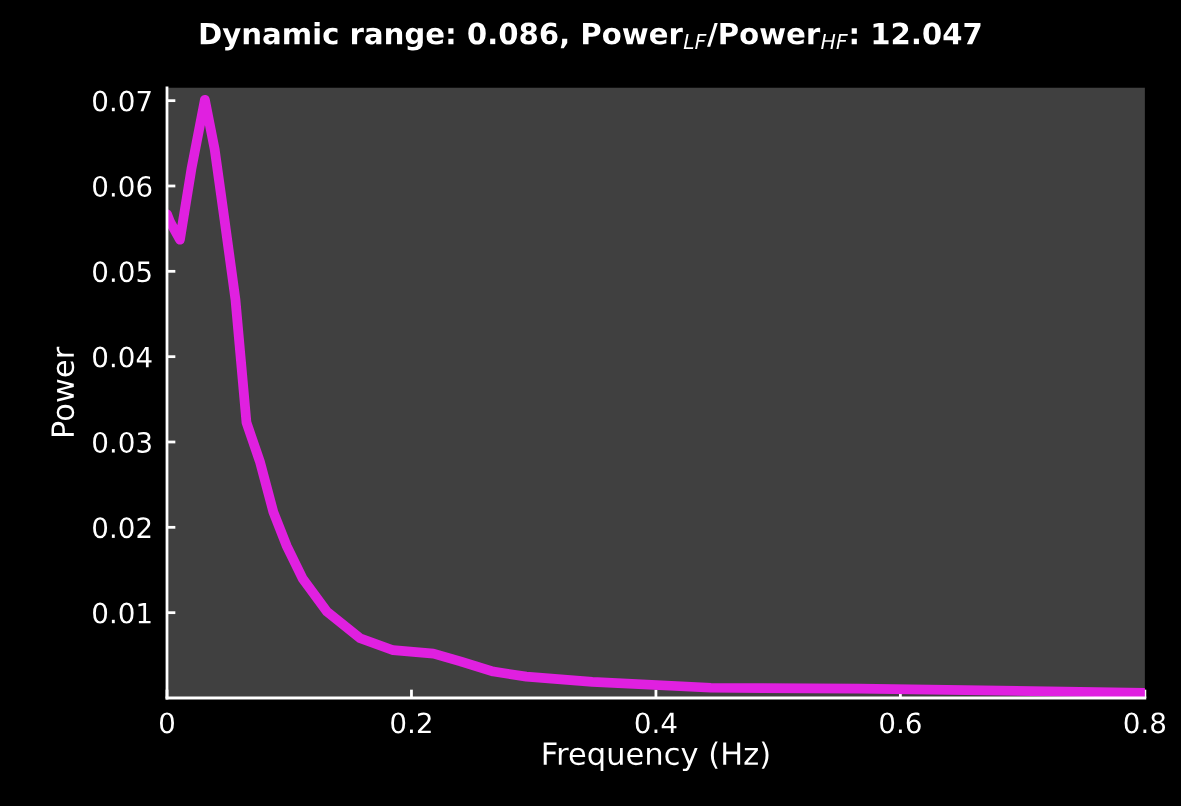  What do you see at coordinates (1145, 723) in the screenshot?
I see `x-tick-label: 0.8` at bounding box center [1145, 723].